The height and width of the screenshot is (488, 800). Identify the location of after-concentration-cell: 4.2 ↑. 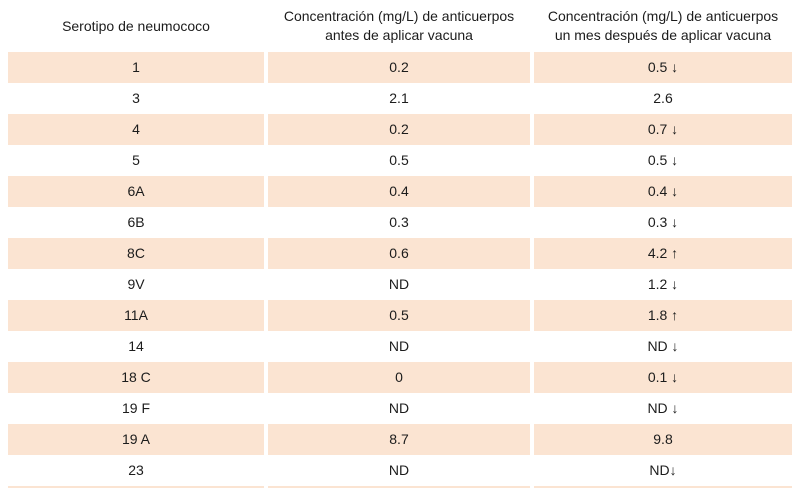
(663, 253).